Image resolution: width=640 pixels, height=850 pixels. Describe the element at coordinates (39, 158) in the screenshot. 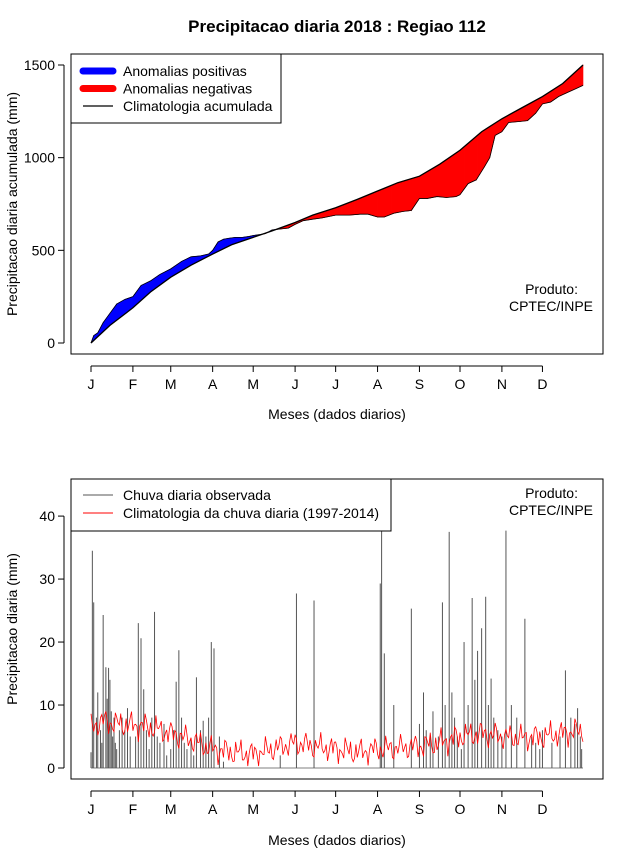

I see `y-tick-label: 1000` at that location.